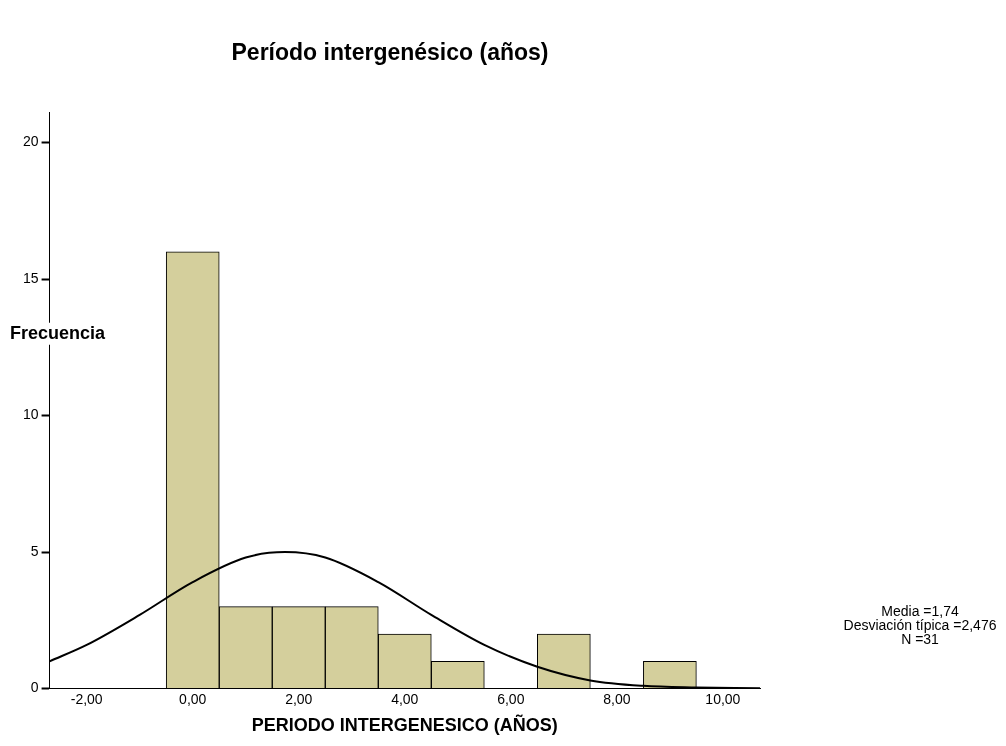  What do you see at coordinates (58, 332) in the screenshot?
I see `y-axis-title: Frecuencia` at bounding box center [58, 332].